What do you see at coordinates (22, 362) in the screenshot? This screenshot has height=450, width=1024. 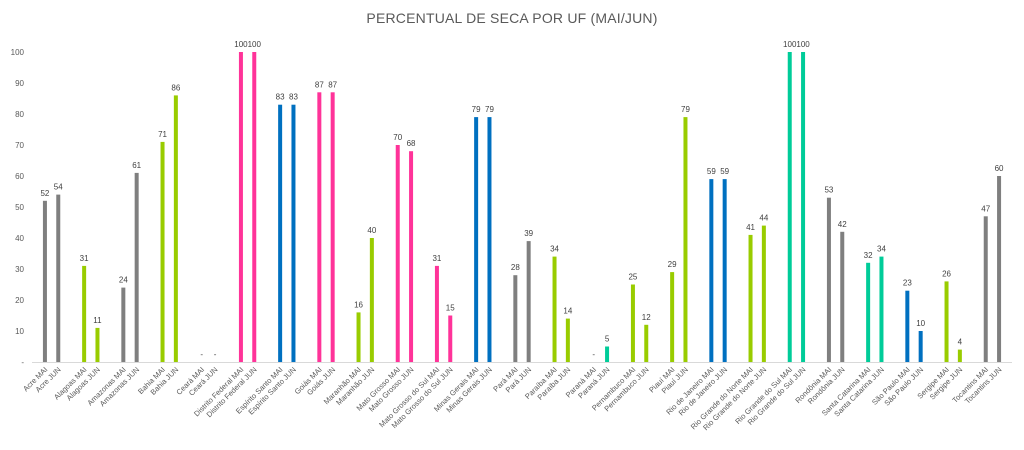 I see `y-tick-label: -` at bounding box center [22, 362].